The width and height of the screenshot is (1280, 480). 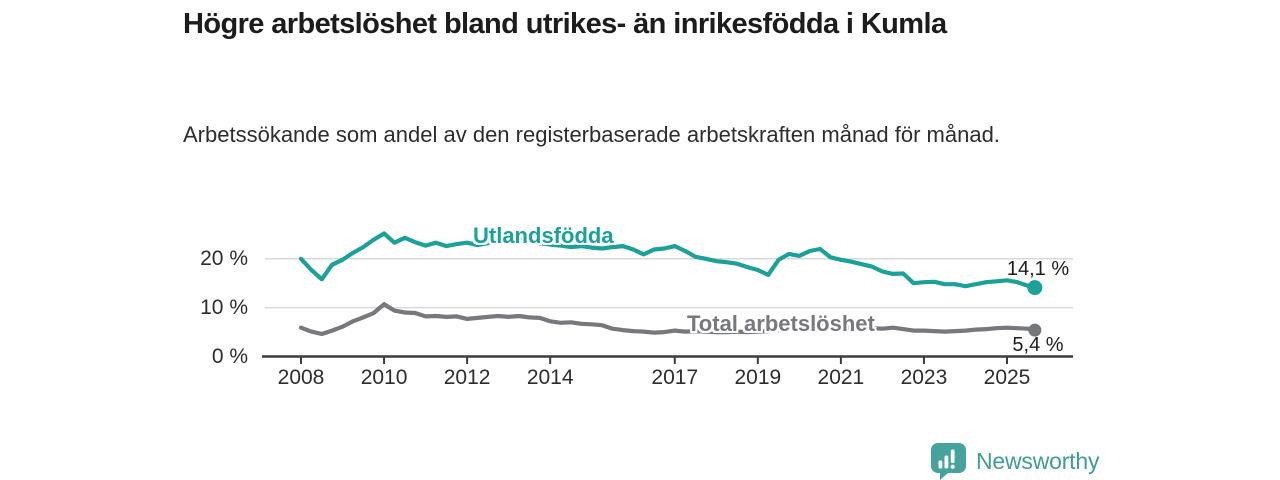 I want to click on end-value-label-utlandsfodda: 14,1 %, so click(x=1038, y=269).